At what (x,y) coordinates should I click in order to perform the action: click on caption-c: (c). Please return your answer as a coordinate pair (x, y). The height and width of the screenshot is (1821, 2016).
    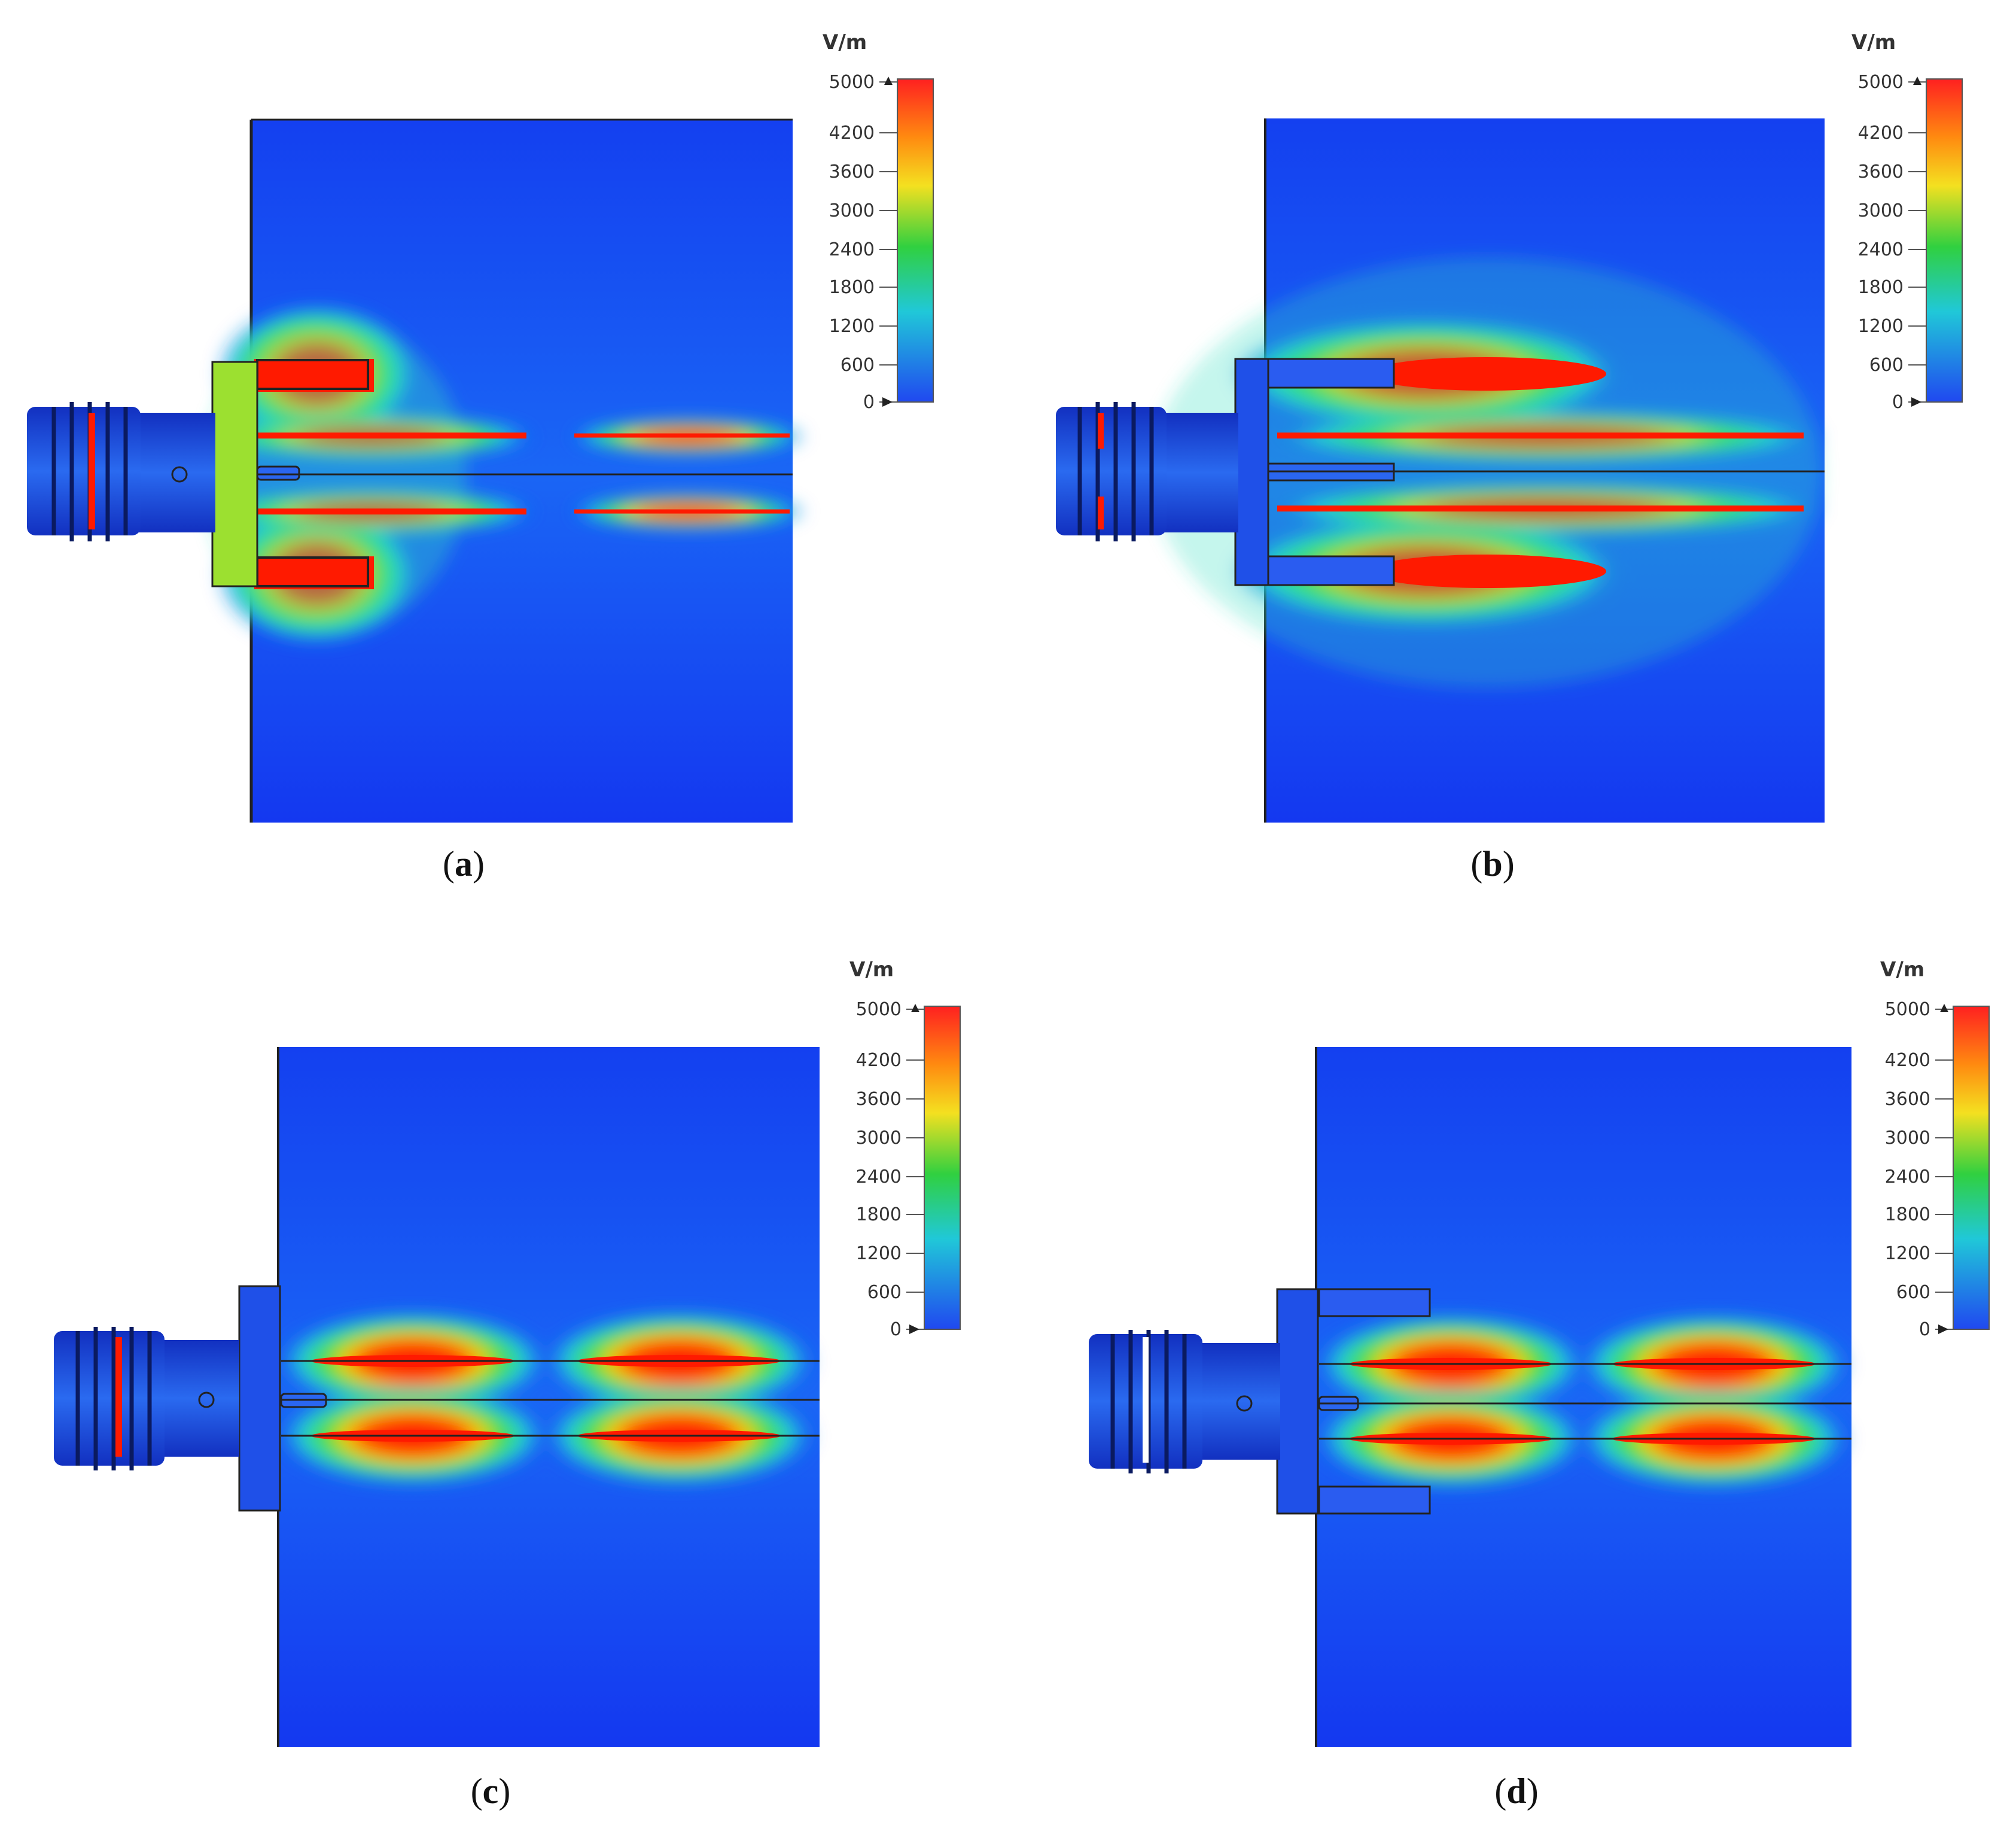
    Looking at the image, I should click on (490, 1791).